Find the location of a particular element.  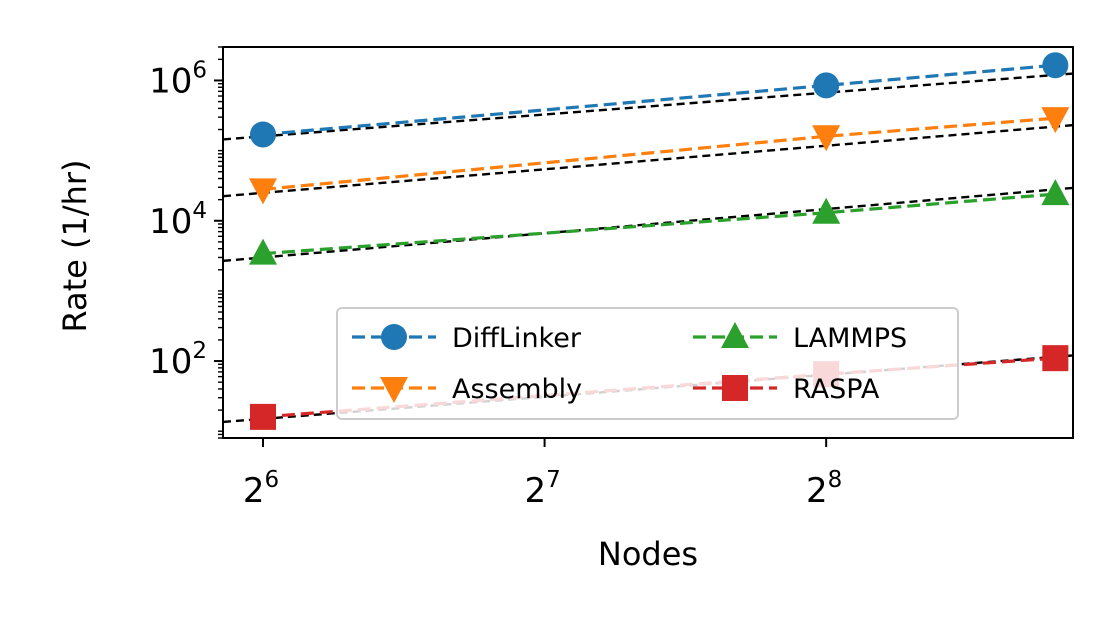

legend-label-assembly: Assembly is located at coordinates (517, 389).